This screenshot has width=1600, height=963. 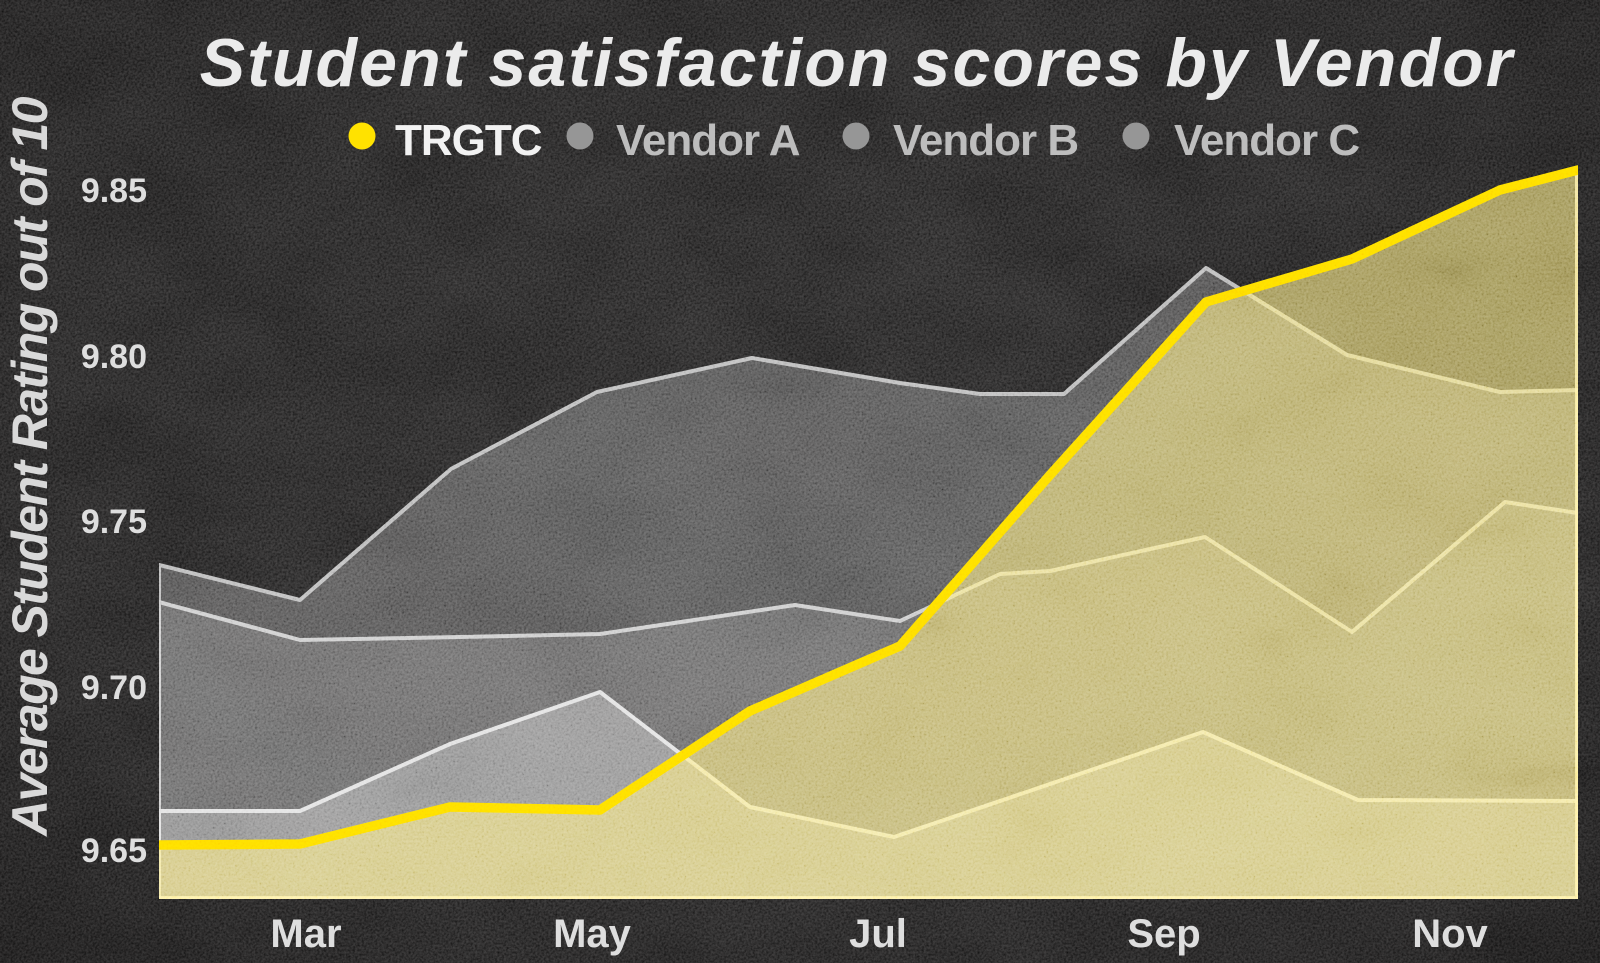 What do you see at coordinates (114, 688) in the screenshot?
I see `svg-text: 9.70` at bounding box center [114, 688].